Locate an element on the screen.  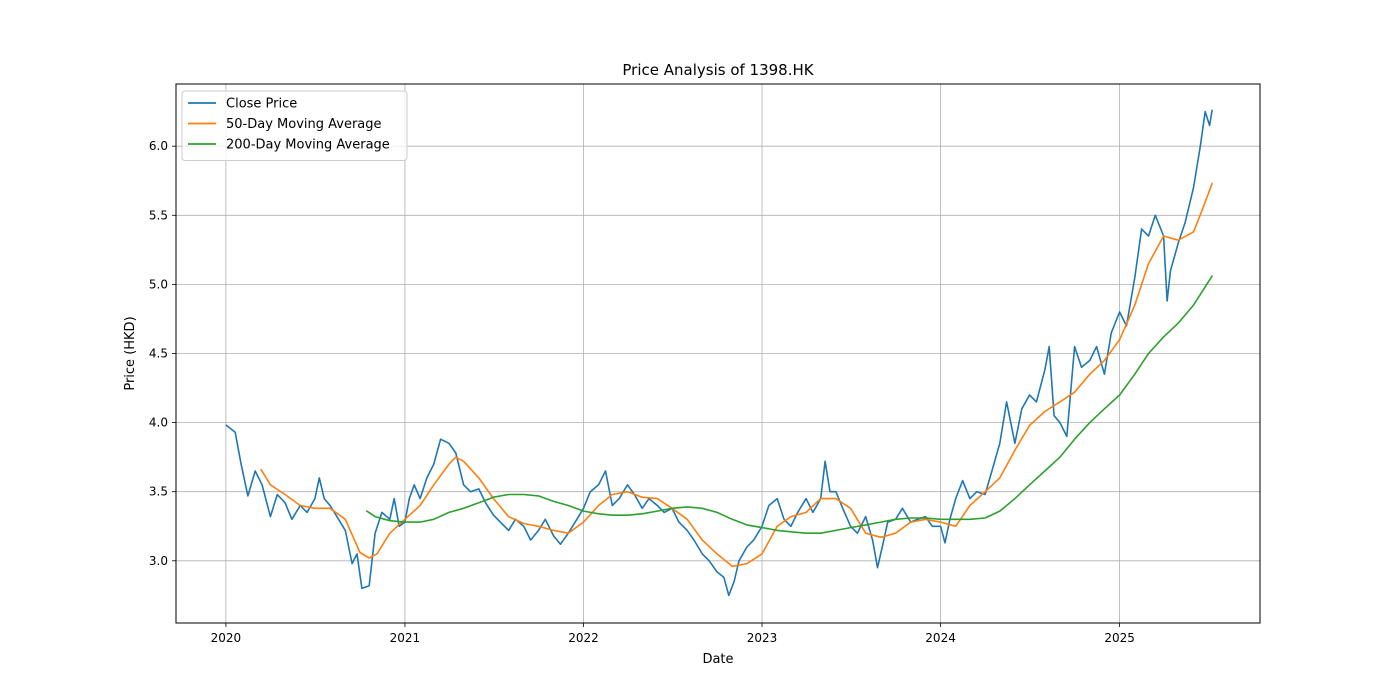
x-tick-label: 2023 is located at coordinates (762, 638).